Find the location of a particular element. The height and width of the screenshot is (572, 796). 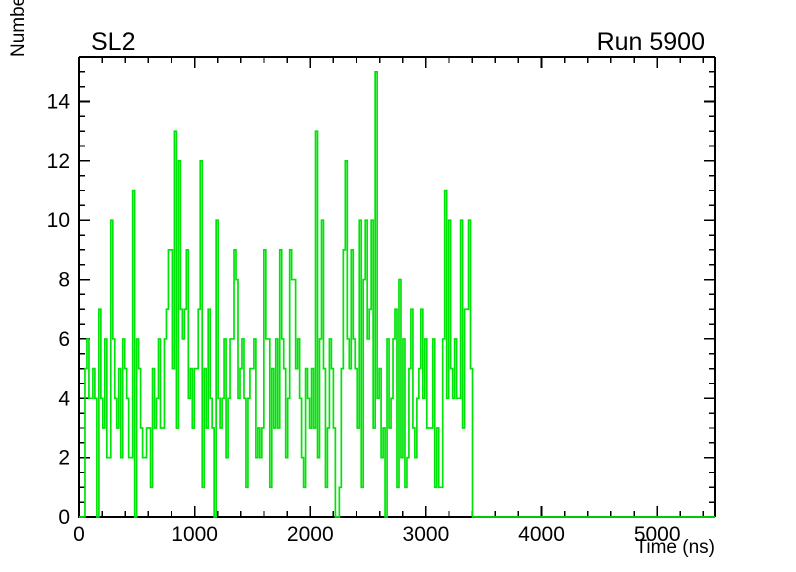

y-tick-label: 14 is located at coordinates (59, 102).